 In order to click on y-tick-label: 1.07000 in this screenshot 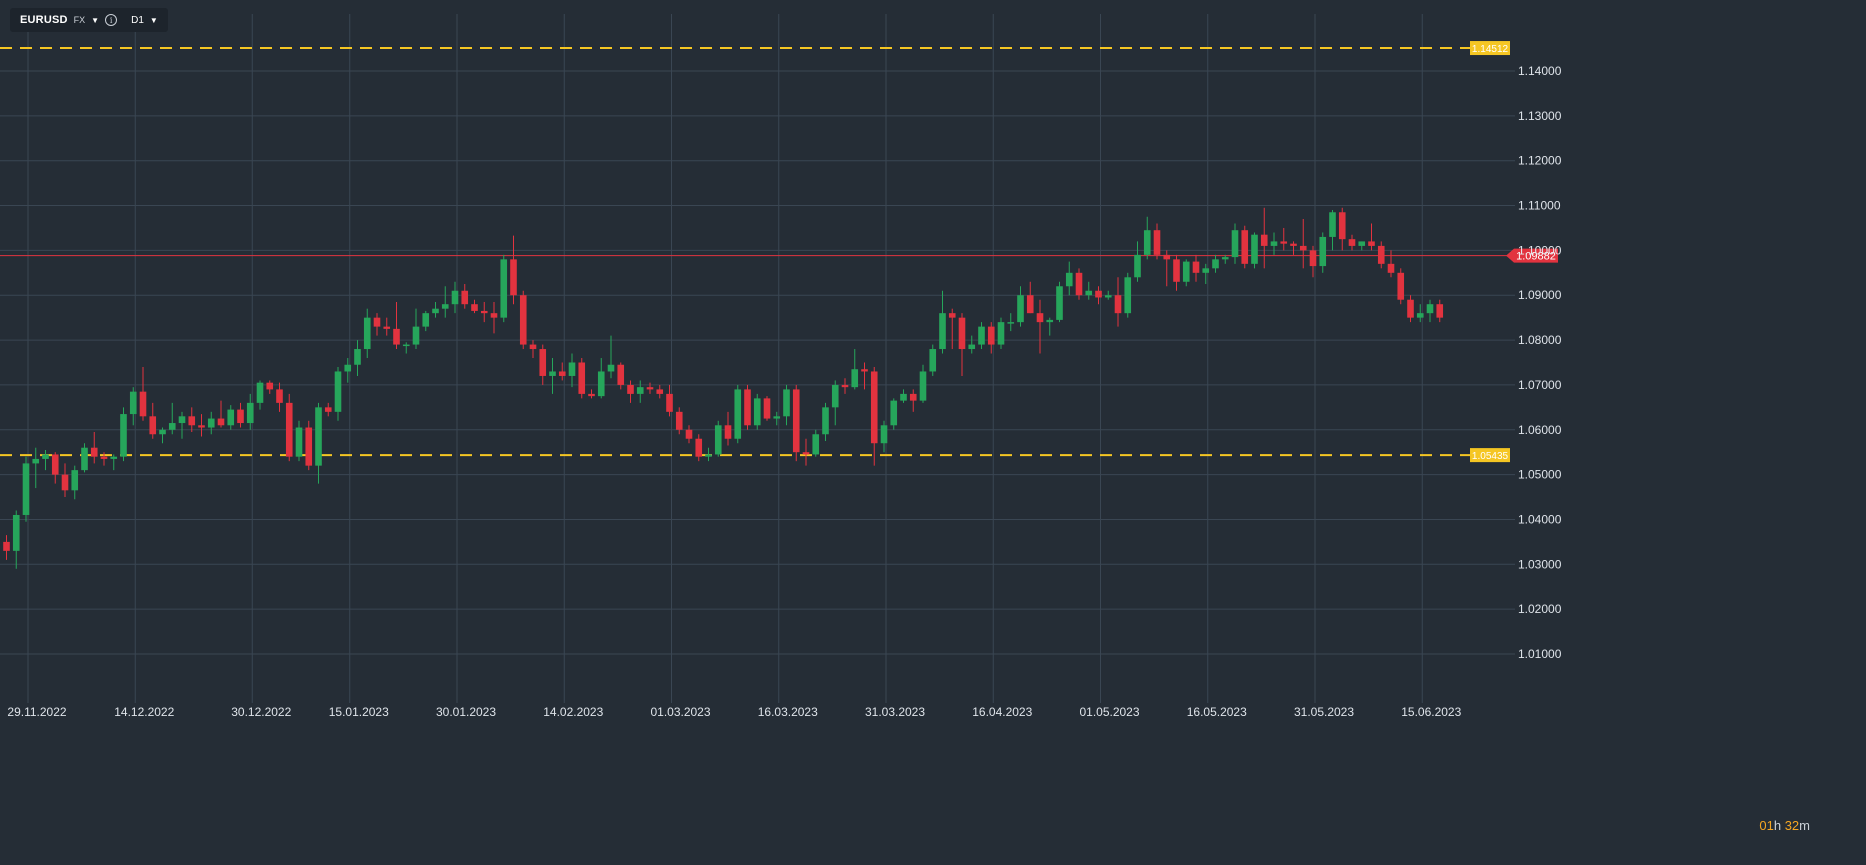, I will do `click(1540, 385)`.